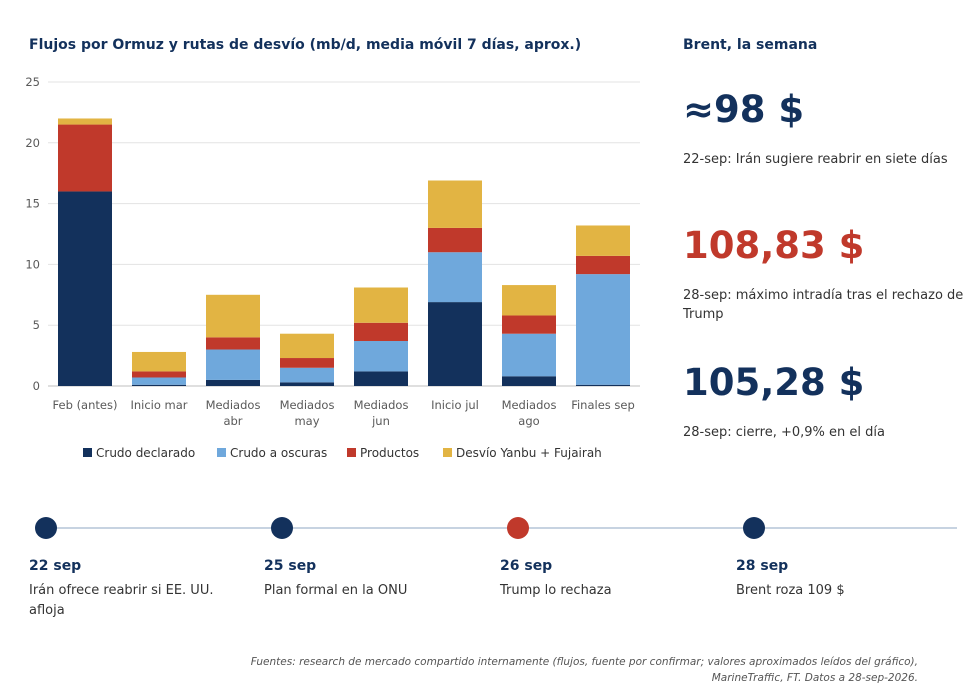 This screenshot has height=693, width=972. Describe the element at coordinates (389, 453) in the screenshot. I see `legend-label: Productos` at that location.